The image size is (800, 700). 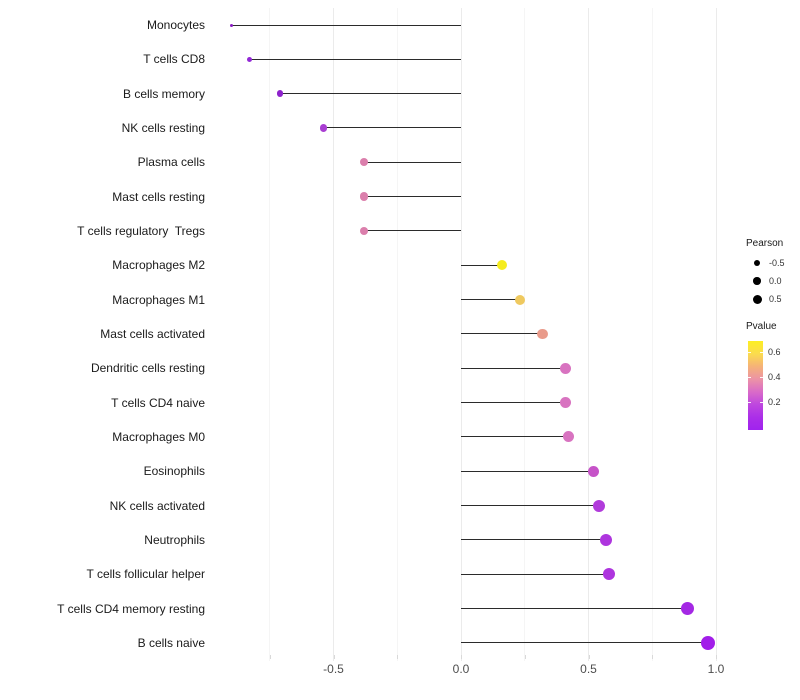 What do you see at coordinates (775, 299) in the screenshot?
I see `legend-size-label: 0.5` at bounding box center [775, 299].